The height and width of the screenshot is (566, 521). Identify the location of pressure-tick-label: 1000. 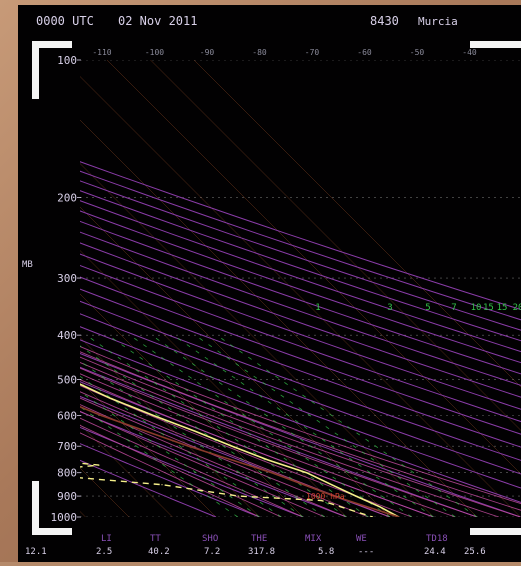
(64, 517).